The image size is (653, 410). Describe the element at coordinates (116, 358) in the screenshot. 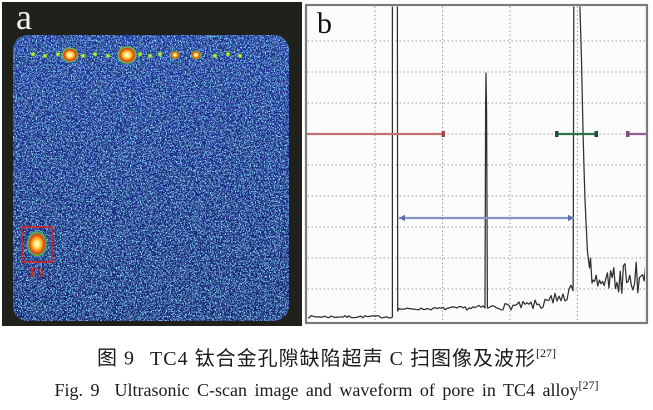

I see `caption-zh-figno: 图 9` at that location.